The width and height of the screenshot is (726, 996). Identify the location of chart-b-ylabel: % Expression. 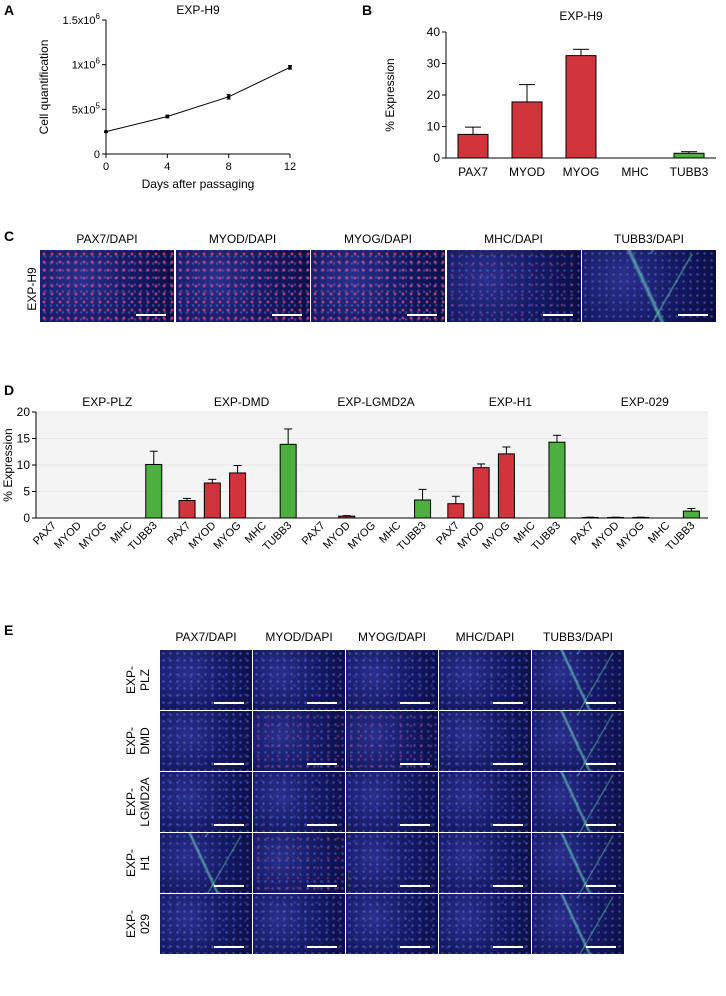
(390, 94).